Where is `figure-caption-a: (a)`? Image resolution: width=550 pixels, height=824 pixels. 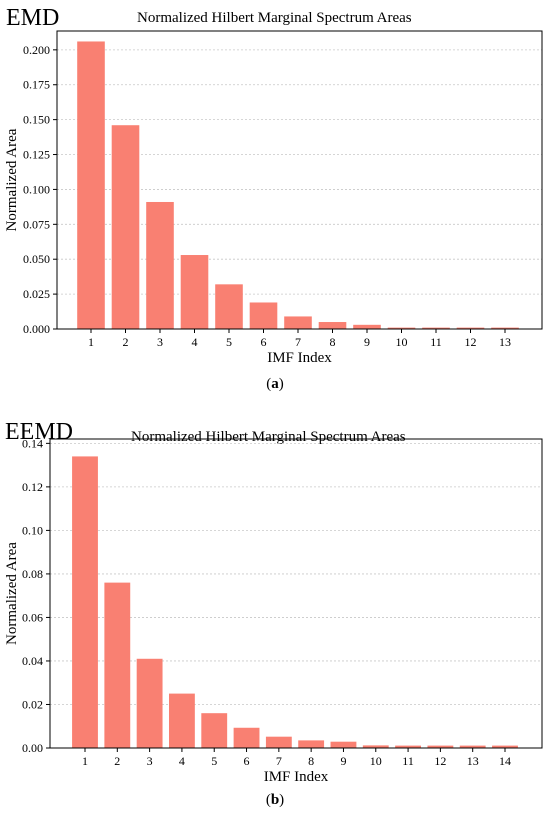
figure-caption-a: (a) is located at coordinates (275, 384).